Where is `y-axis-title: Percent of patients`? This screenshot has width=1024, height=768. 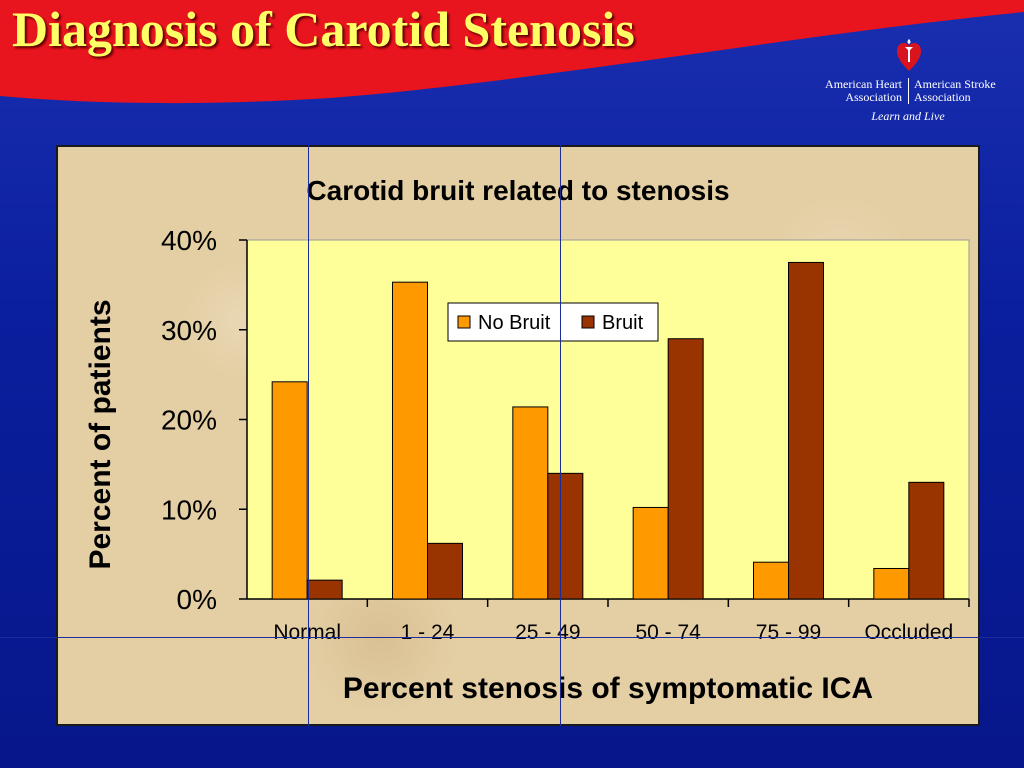
y-axis-title: Percent of patients is located at coordinates (100, 434).